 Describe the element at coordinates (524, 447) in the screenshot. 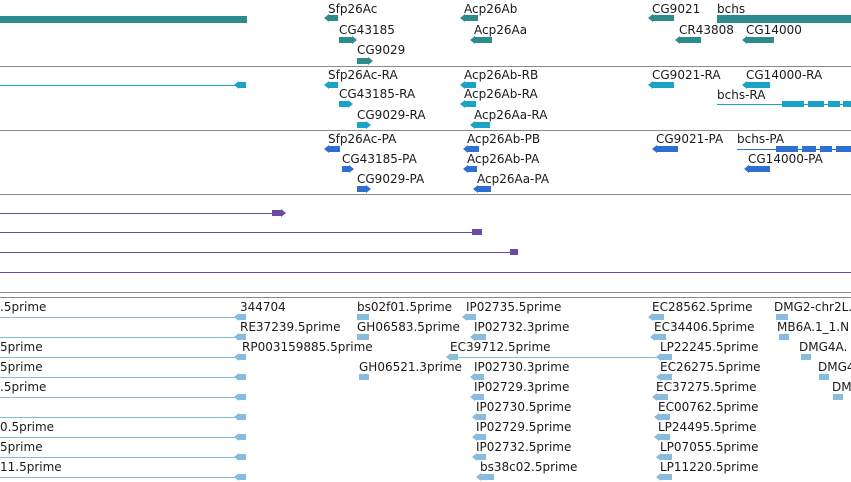

I see `feature-label: IP02732.5prime` at that location.